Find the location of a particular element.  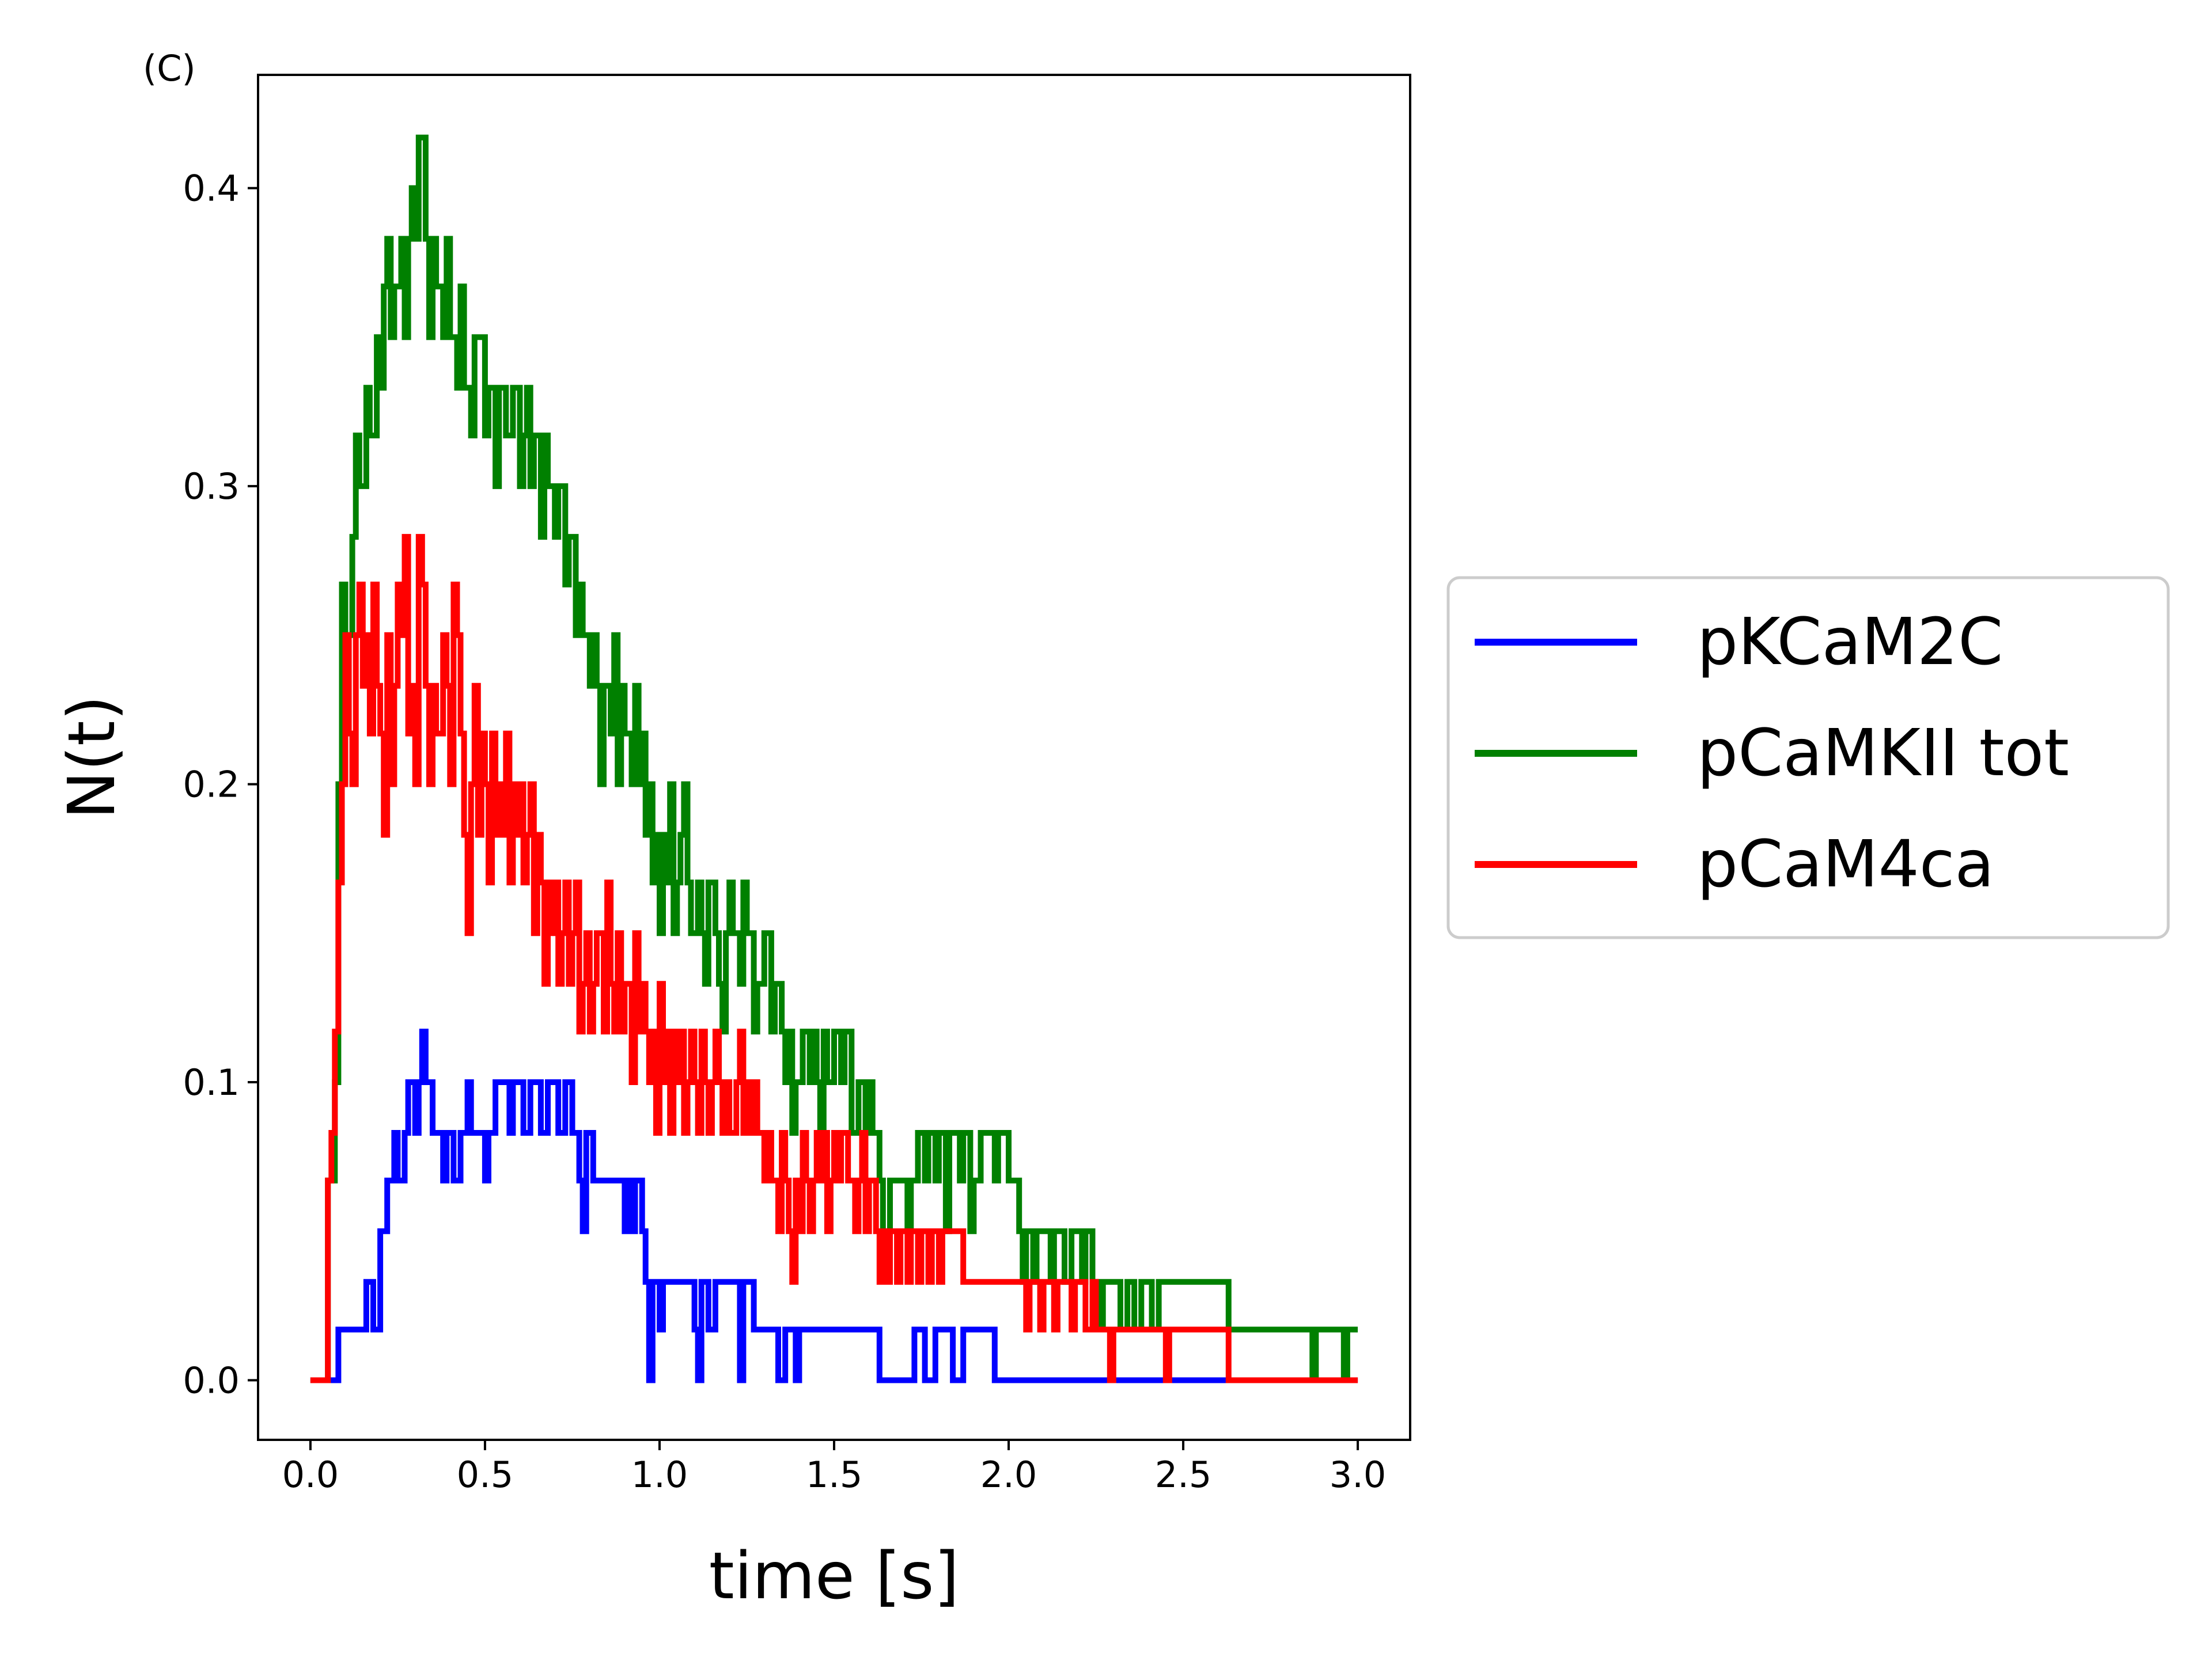

y-axis-label: N(t) is located at coordinates (92, 757).